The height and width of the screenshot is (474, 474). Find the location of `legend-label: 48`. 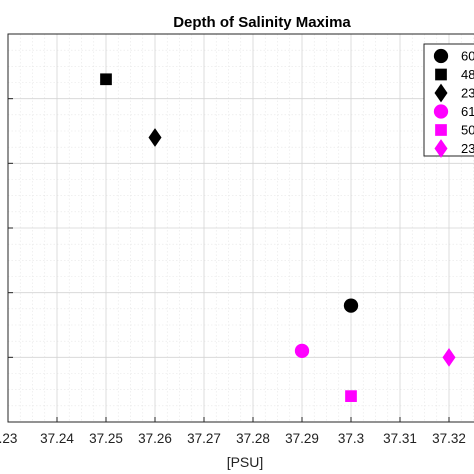

legend-label: 48 is located at coordinates (467, 74).